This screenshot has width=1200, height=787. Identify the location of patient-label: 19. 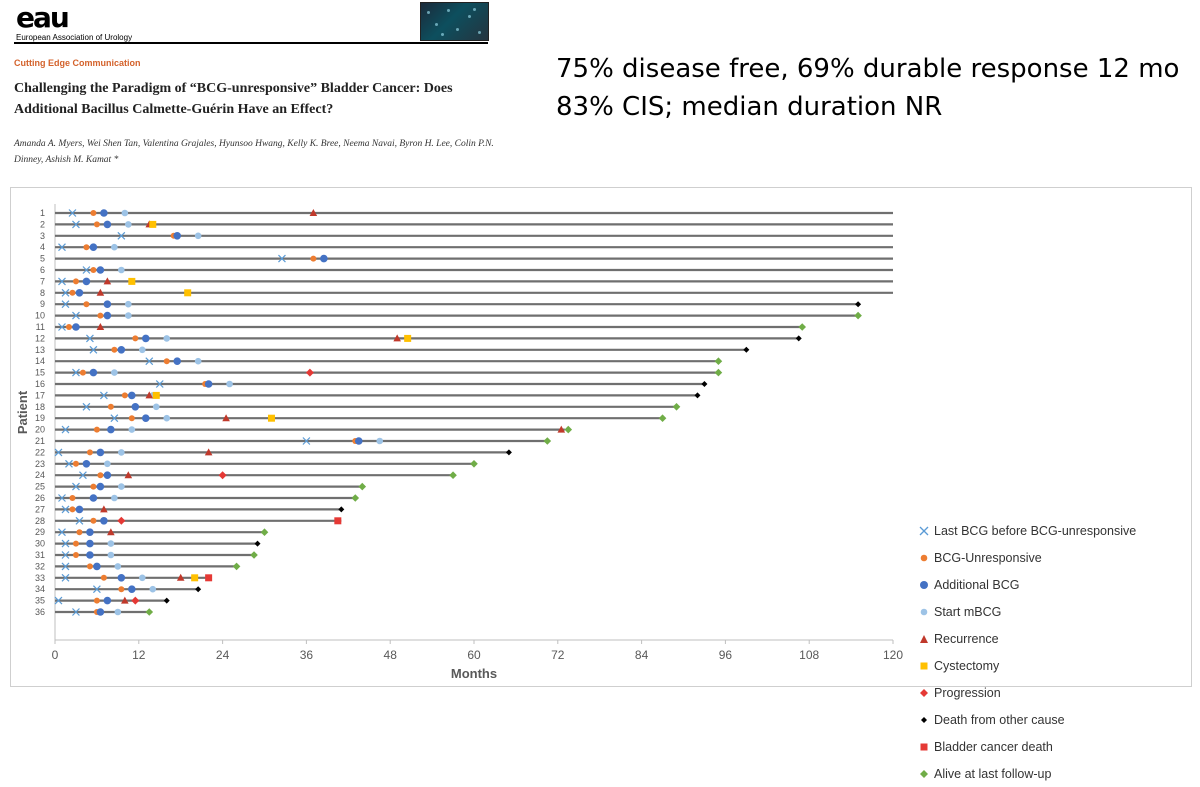
(40, 418).